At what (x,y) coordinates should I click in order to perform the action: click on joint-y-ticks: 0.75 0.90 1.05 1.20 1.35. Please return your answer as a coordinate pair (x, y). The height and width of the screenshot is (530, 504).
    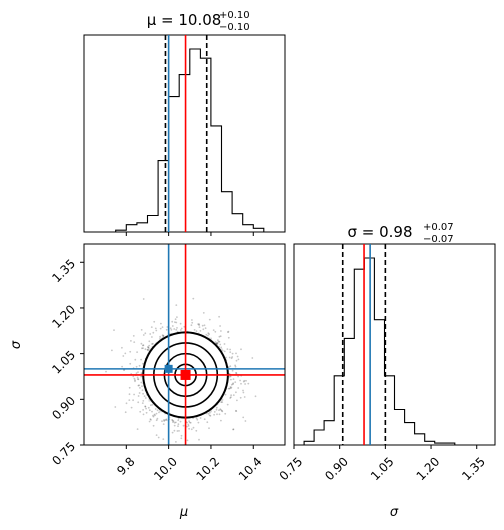
    Looking at the image, I should click on (66, 362).